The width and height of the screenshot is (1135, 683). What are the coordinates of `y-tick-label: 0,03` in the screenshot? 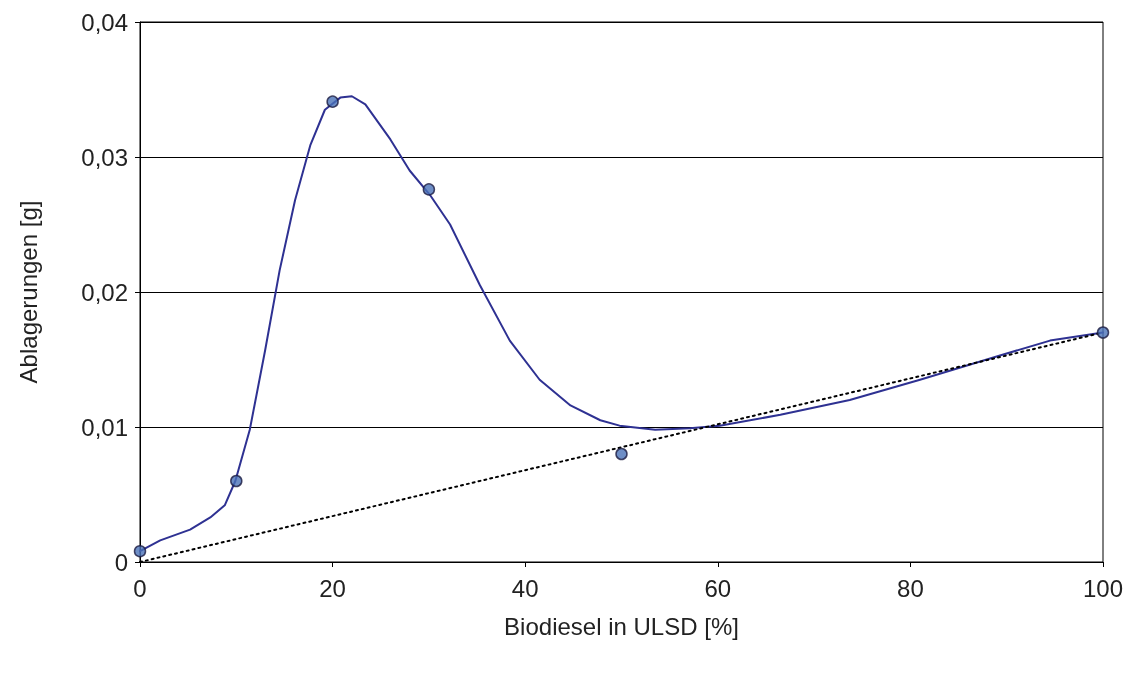 It's located at (104, 157).